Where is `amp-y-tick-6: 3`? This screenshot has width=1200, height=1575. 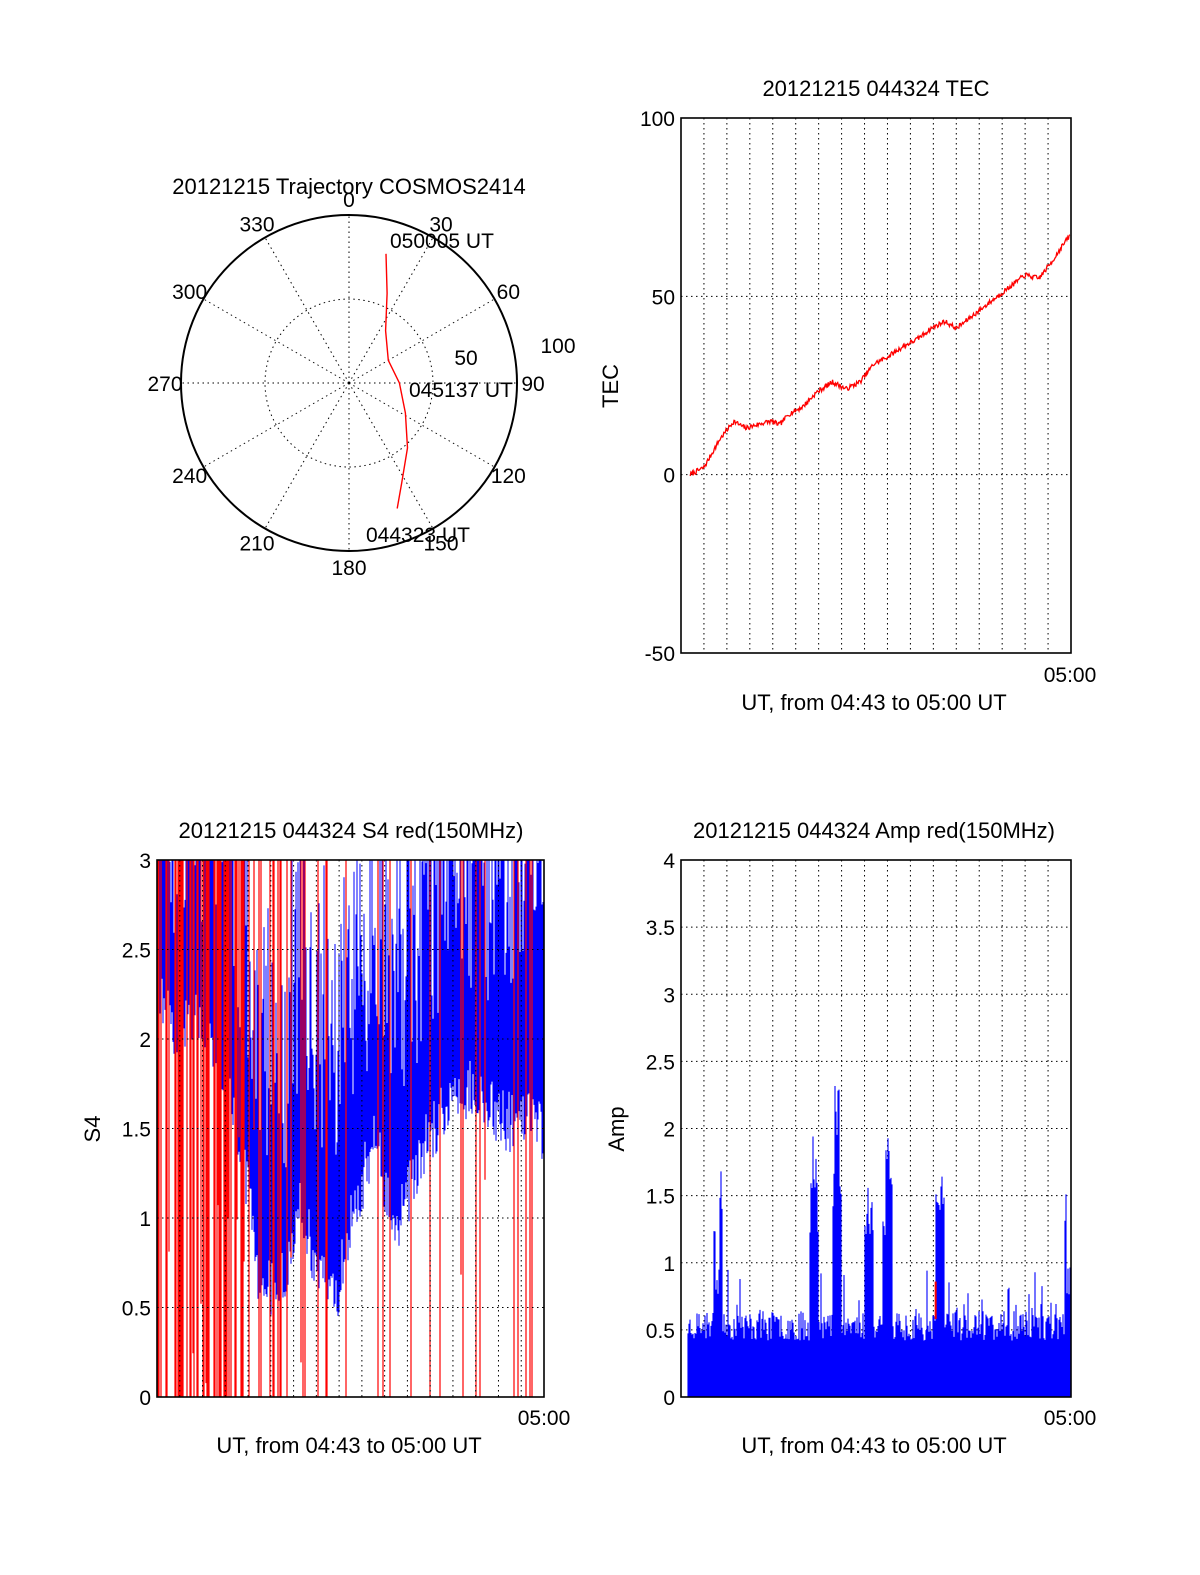
amp-y-tick-6: 3 is located at coordinates (669, 995).